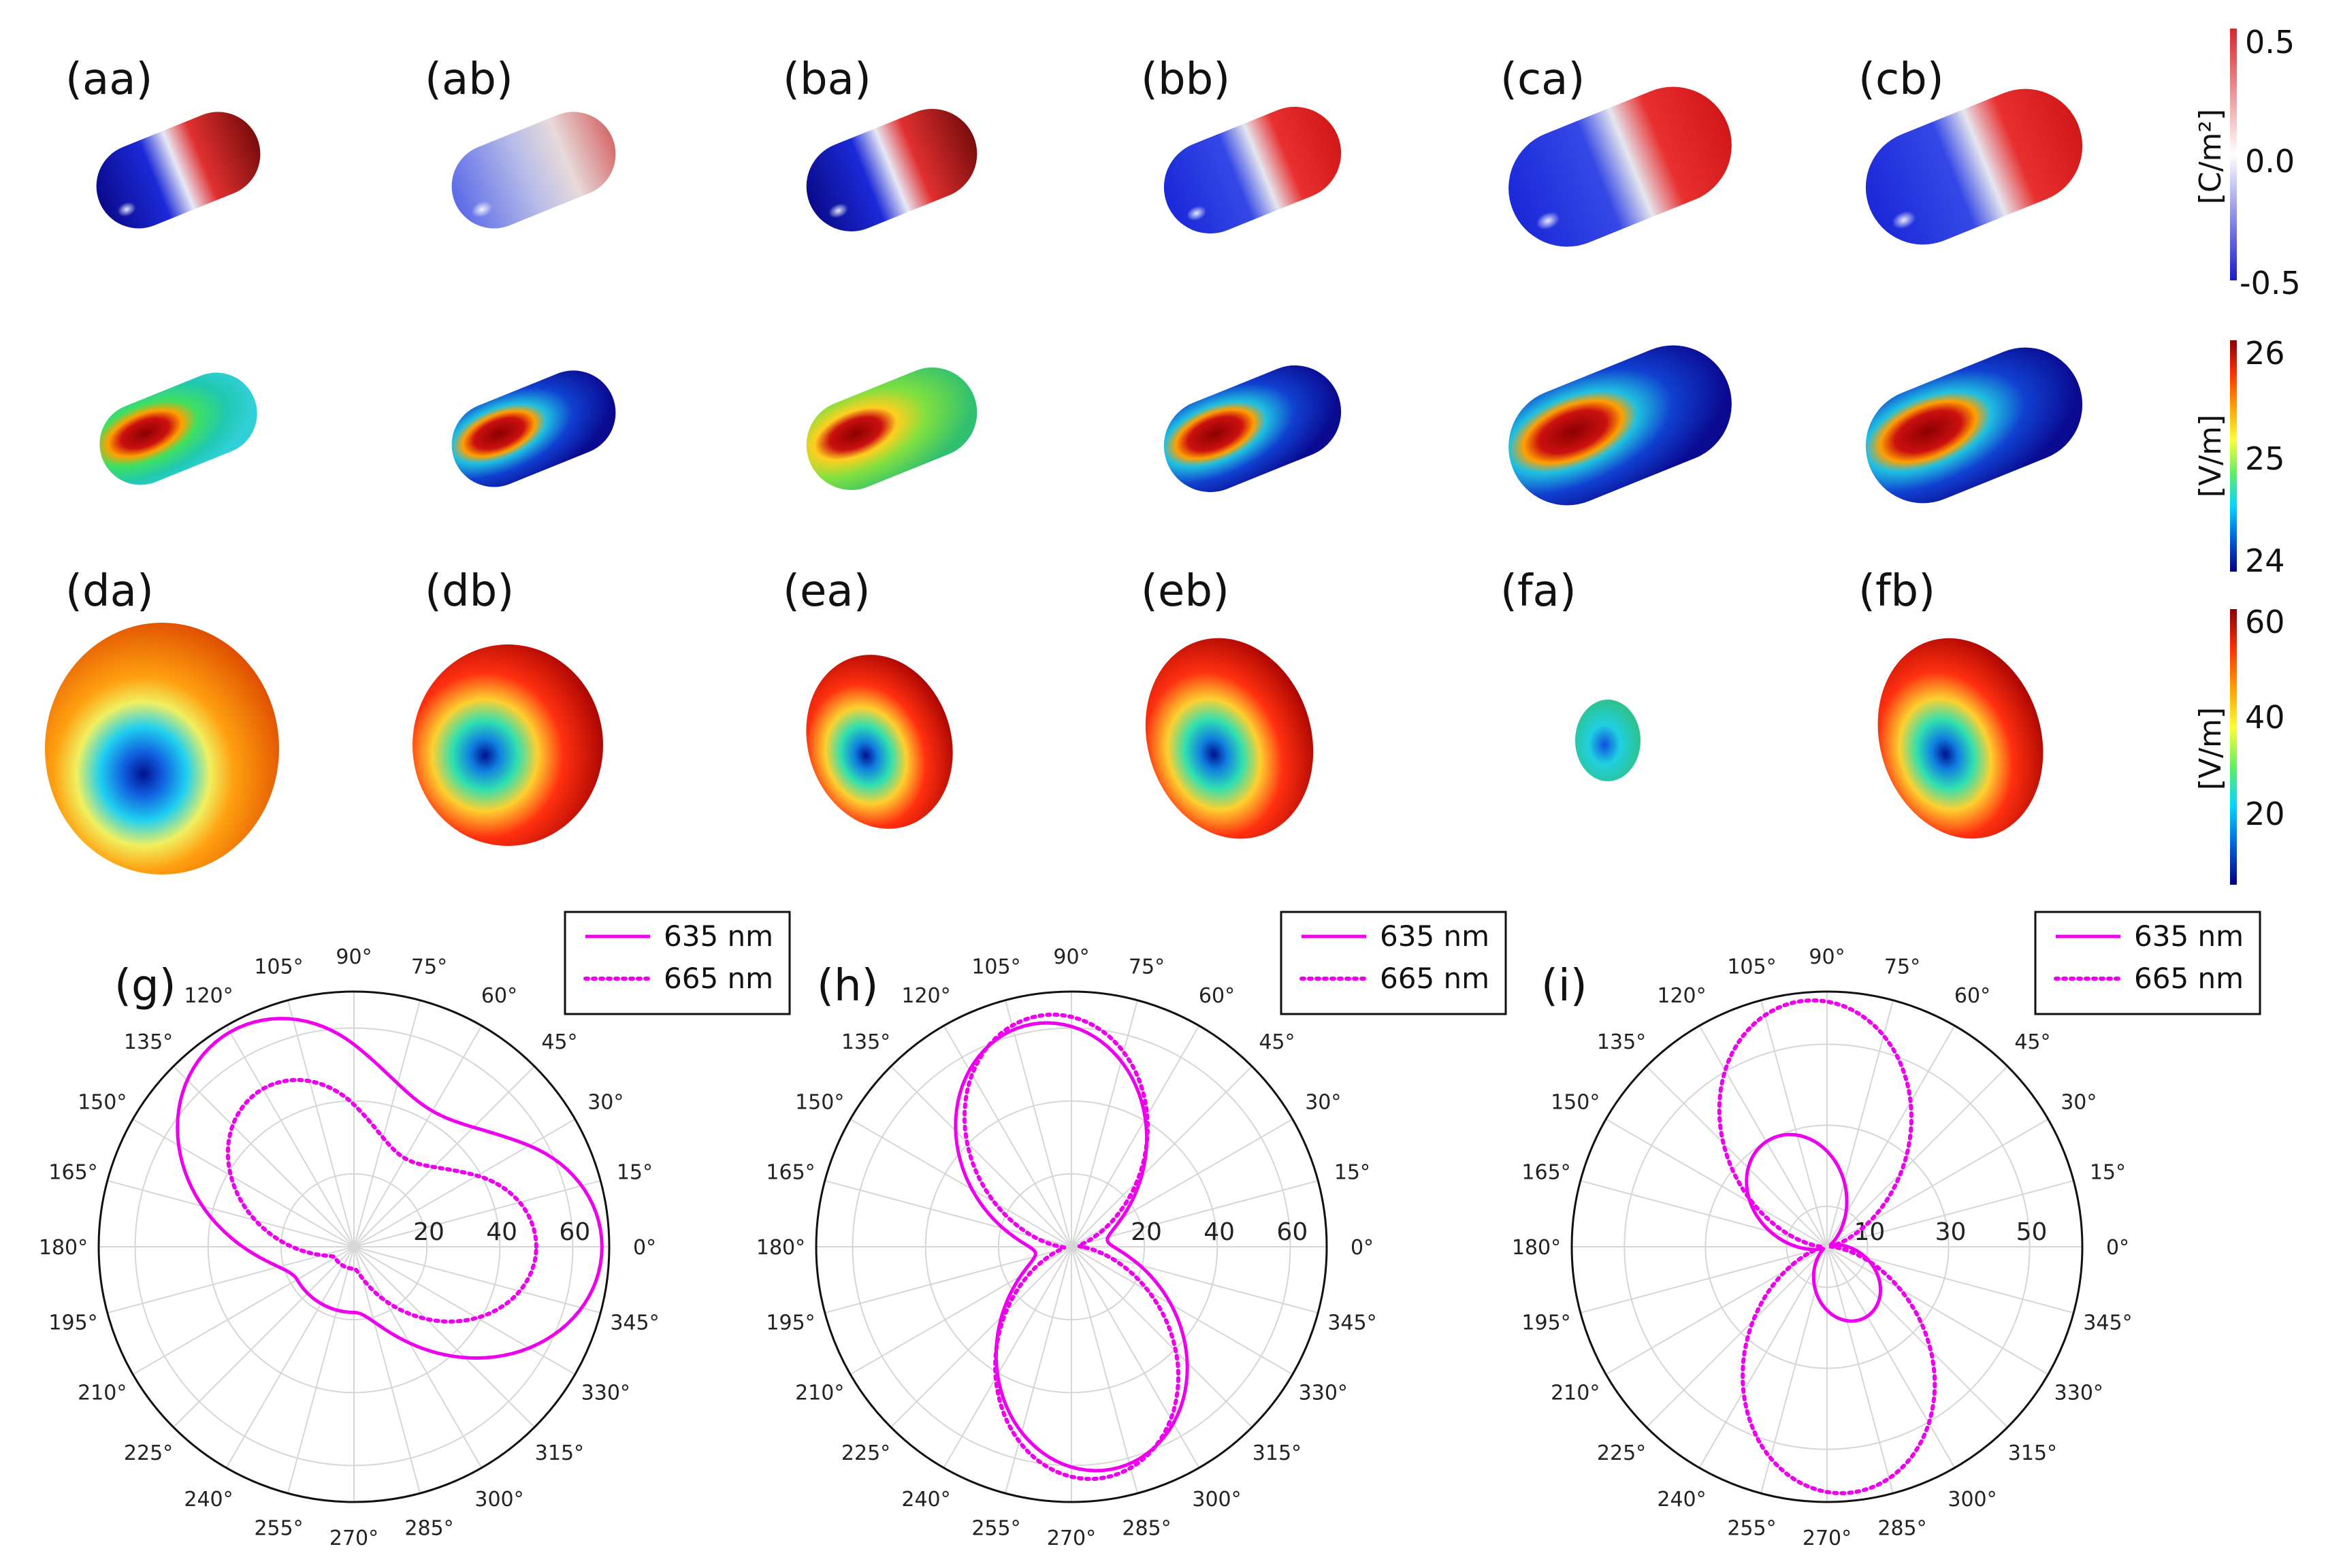 Image resolution: width=2326 pixels, height=1568 pixels. Describe the element at coordinates (1185, 592) in the screenshot. I see `panel-label-eb: (eb)` at that location.